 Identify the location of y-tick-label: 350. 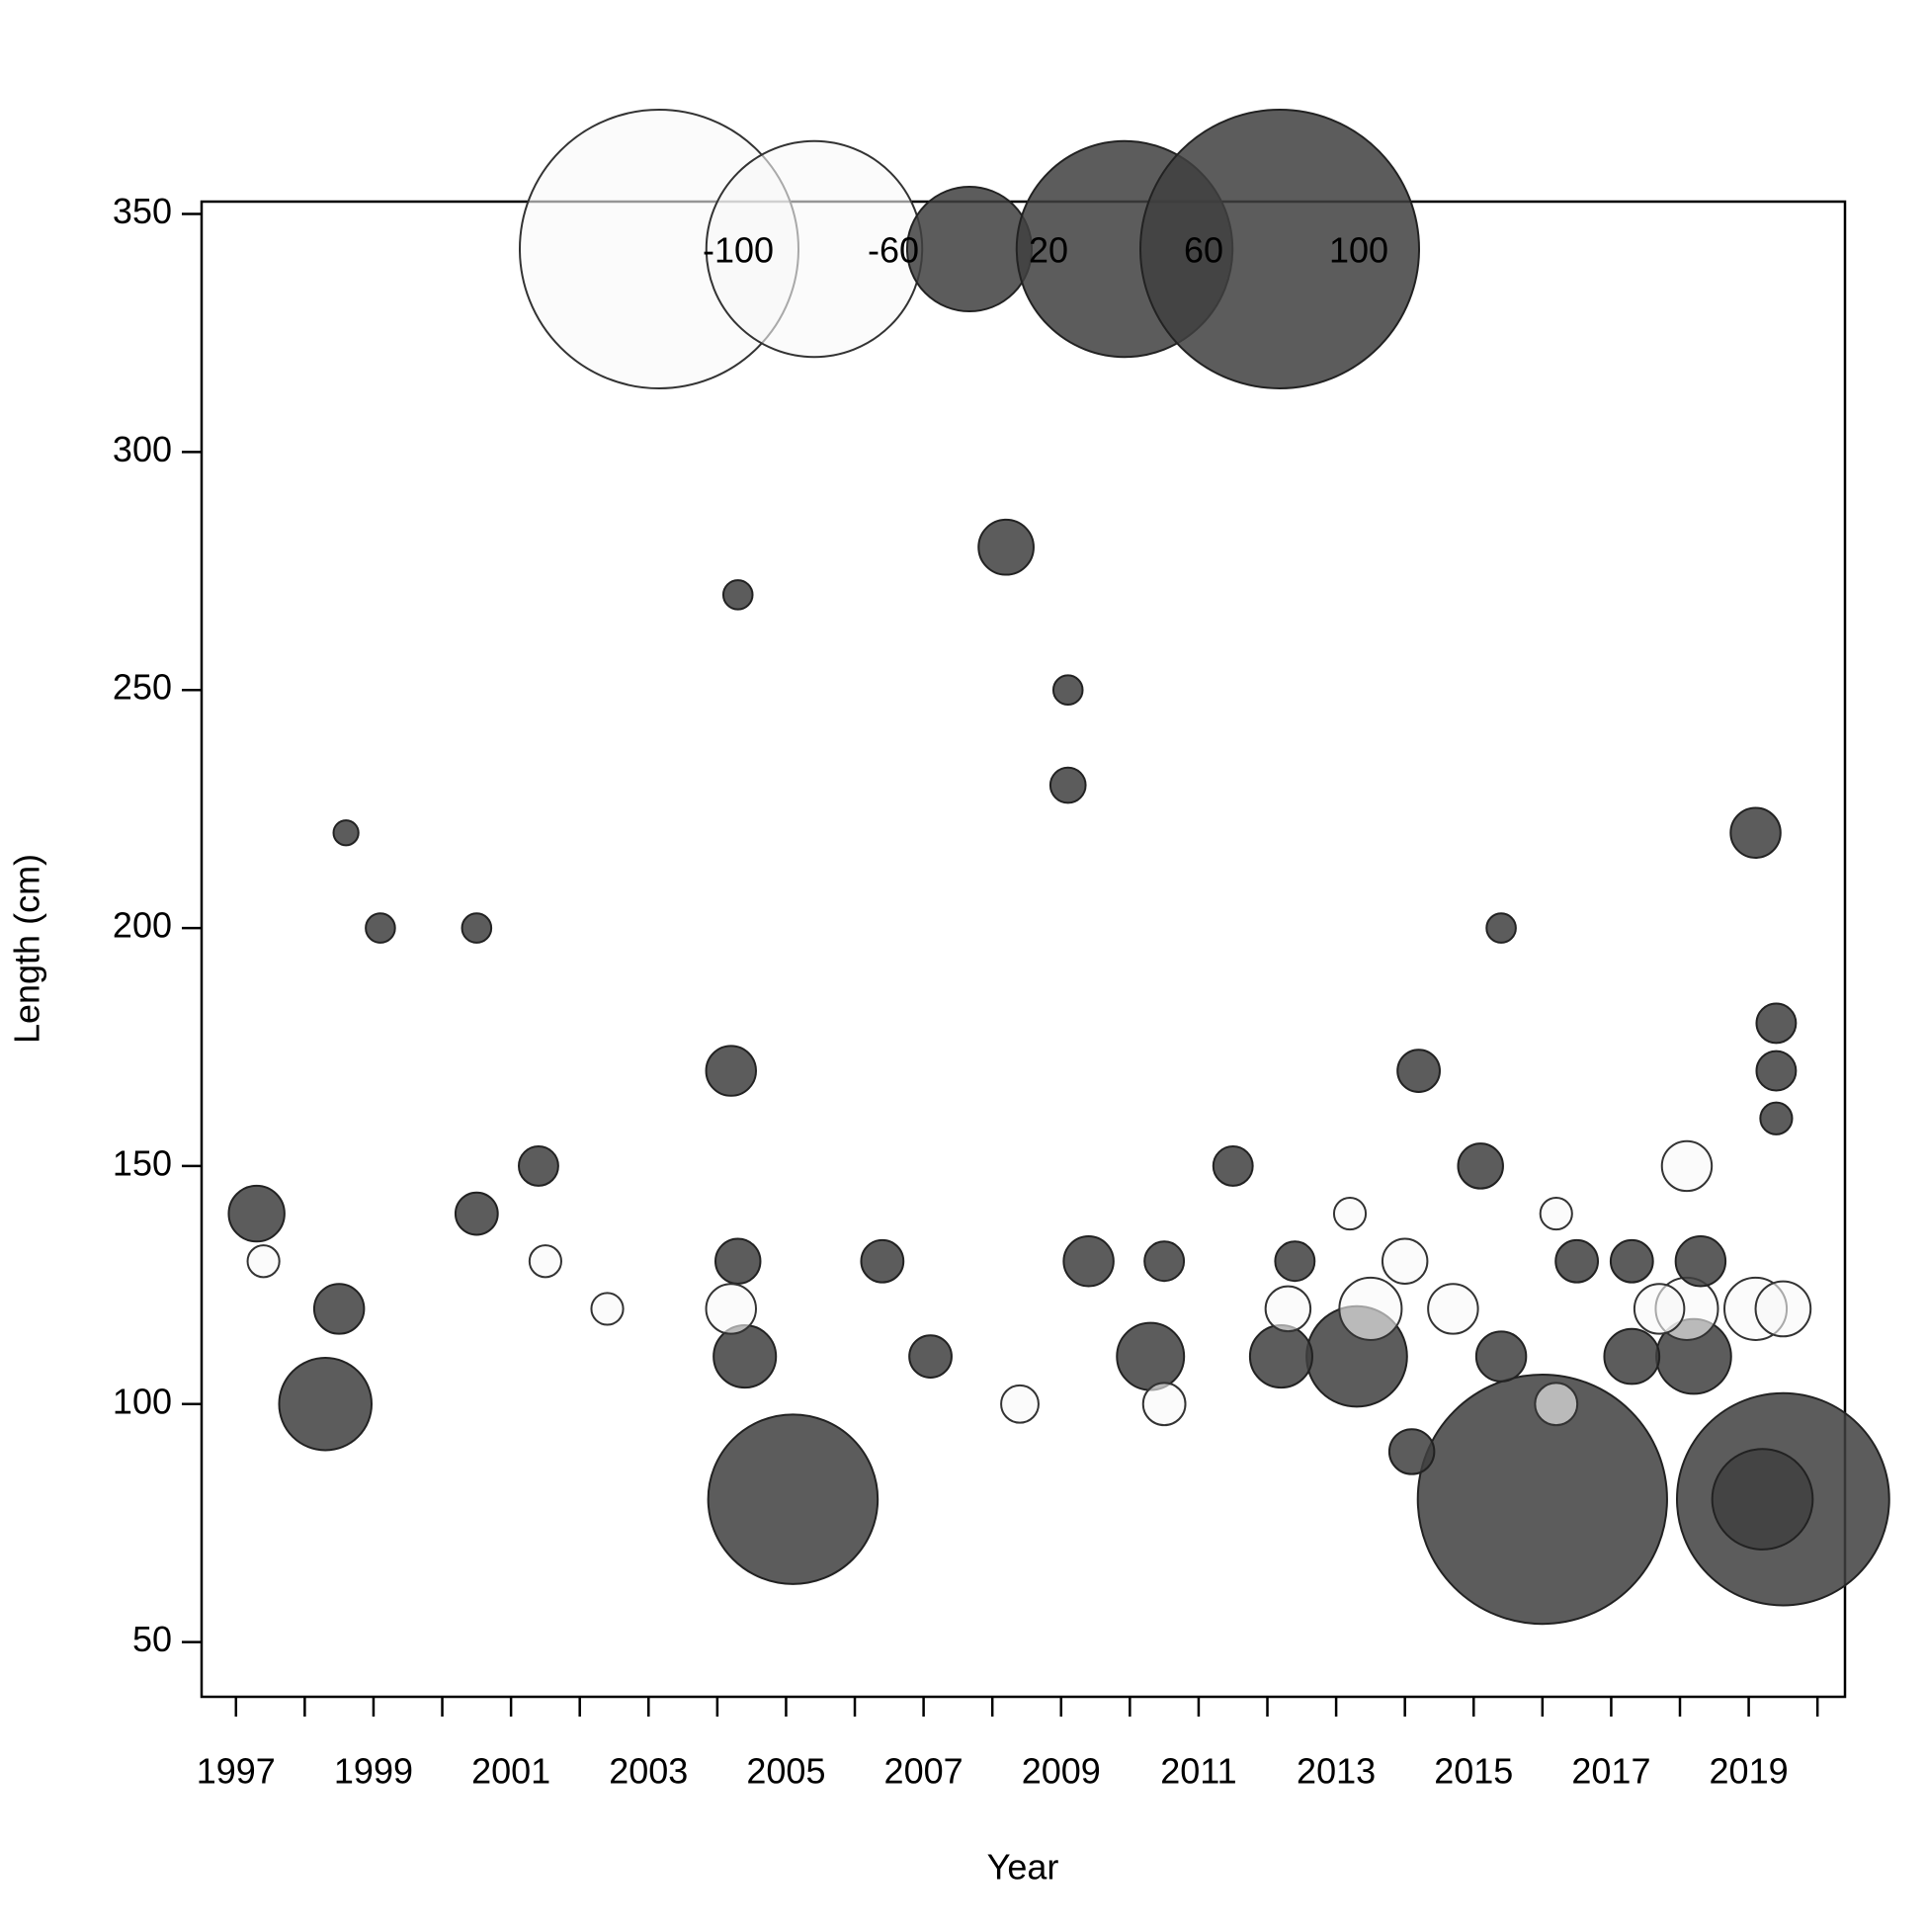
(142, 211).